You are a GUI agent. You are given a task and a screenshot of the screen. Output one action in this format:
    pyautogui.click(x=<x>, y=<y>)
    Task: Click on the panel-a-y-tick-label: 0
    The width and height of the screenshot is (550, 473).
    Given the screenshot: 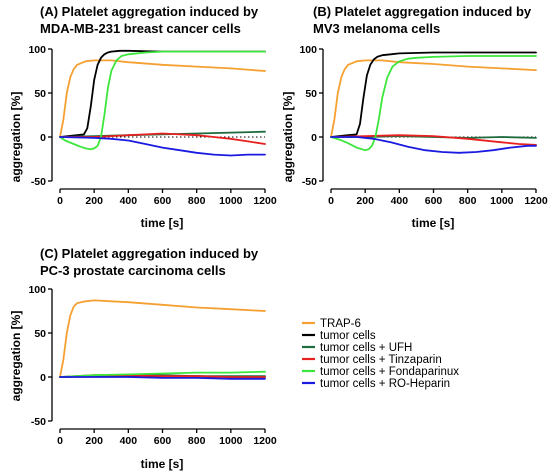 What is the action you would take?
    pyautogui.click(x=43, y=138)
    